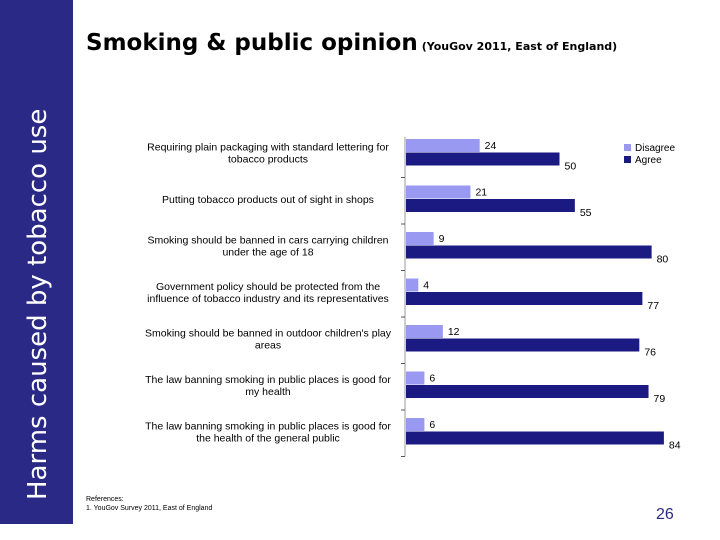 Image resolution: width=720 pixels, height=540 pixels. Describe the element at coordinates (481, 193) in the screenshot. I see `data-label: 21` at that location.